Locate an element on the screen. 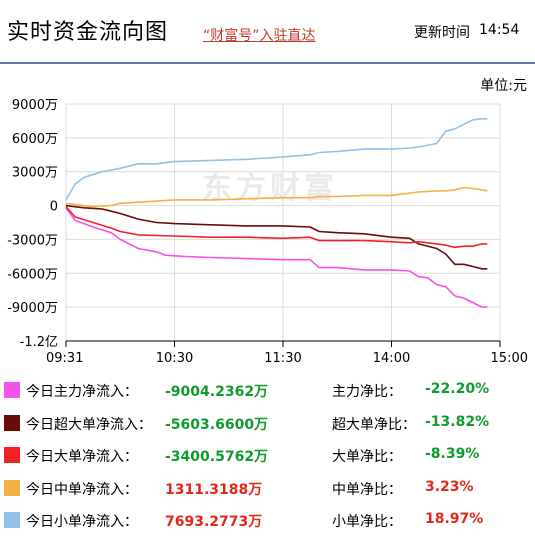 Image resolution: width=535 pixels, height=539 pixels. legend-row-large: 今日大单净流入： -3400.5762万 大单净比： -8.39% is located at coordinates (267, 458).